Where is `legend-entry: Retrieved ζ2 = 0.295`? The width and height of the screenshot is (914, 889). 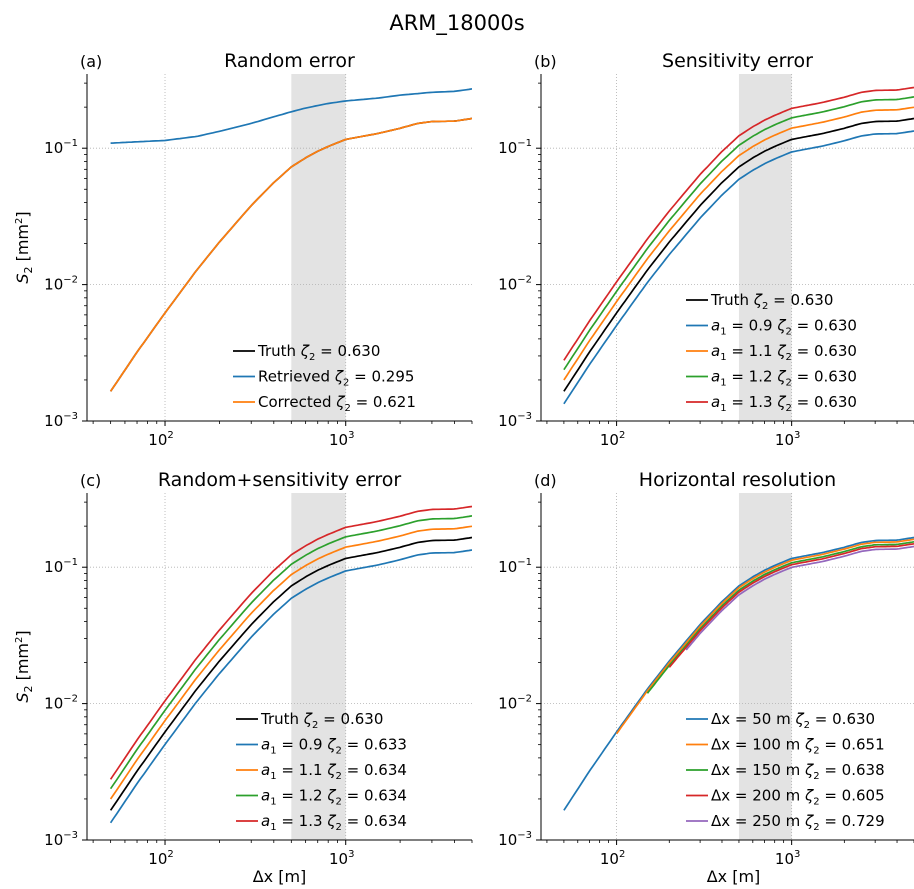
legend-entry: Retrieved ζ2 = 0.295 is located at coordinates (336, 378).